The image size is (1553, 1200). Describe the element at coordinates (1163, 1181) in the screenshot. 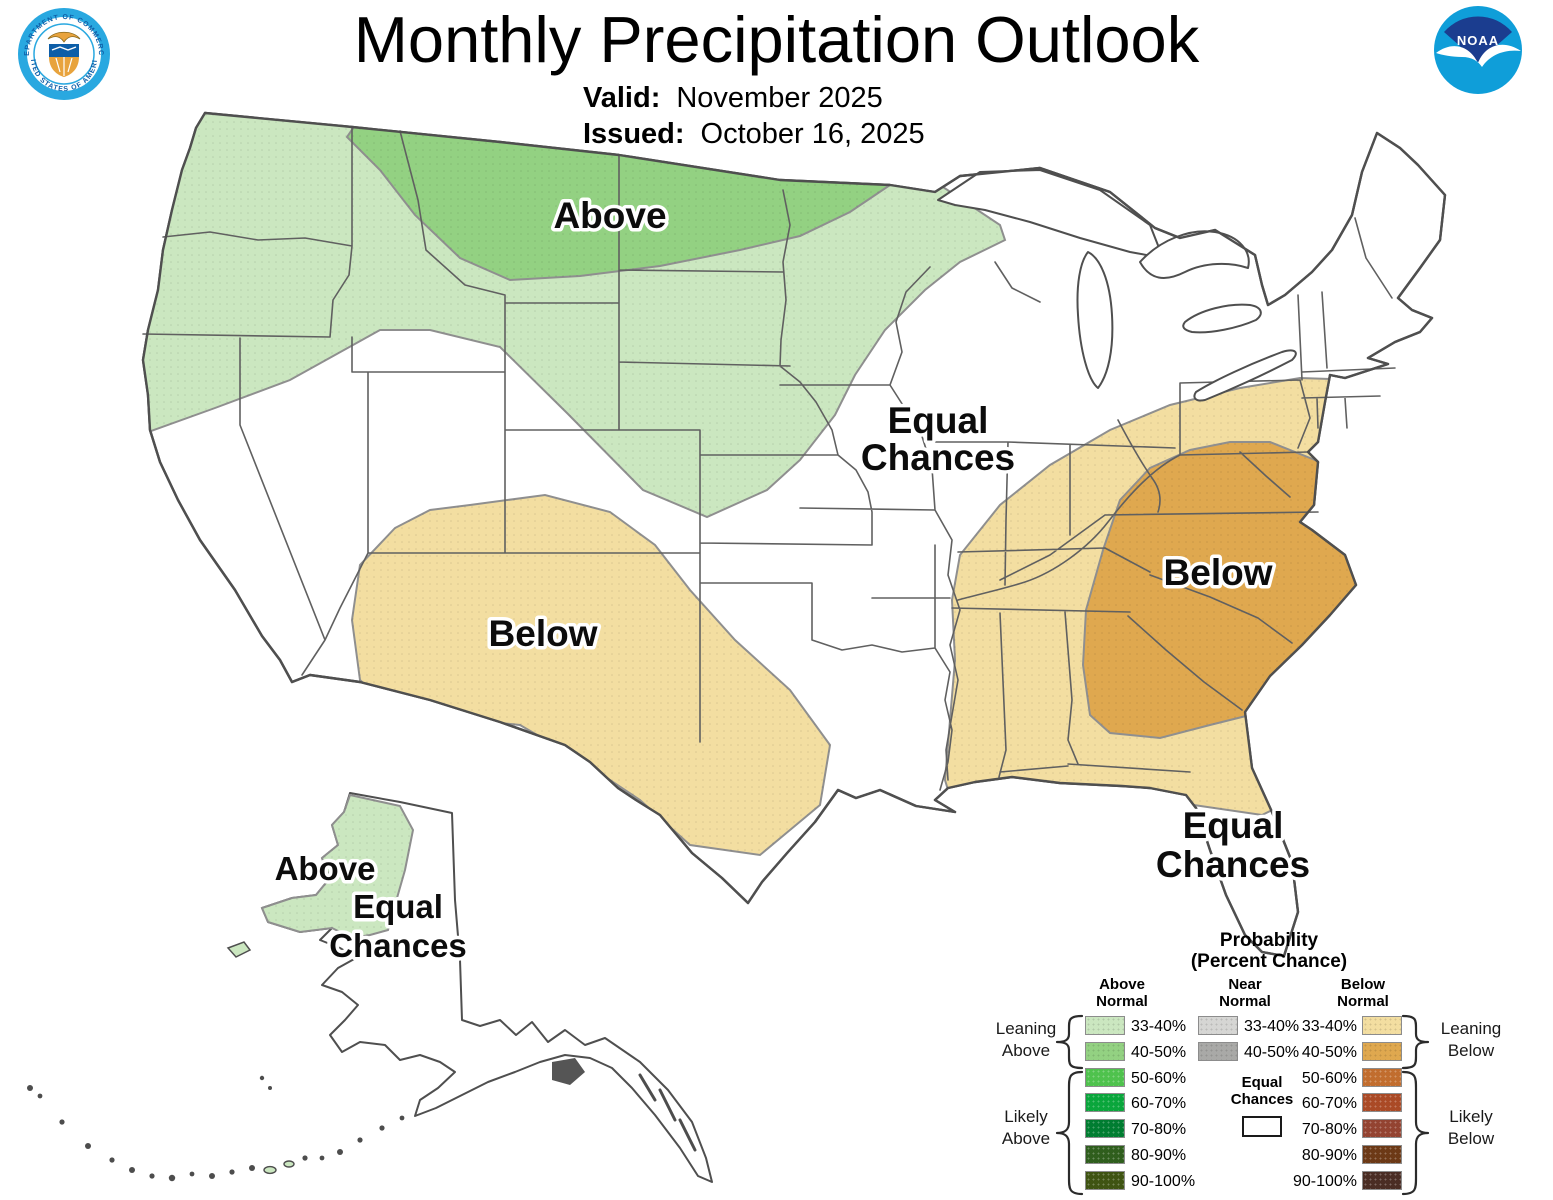

I see `legend-label-above-6: 90-100%` at that location.